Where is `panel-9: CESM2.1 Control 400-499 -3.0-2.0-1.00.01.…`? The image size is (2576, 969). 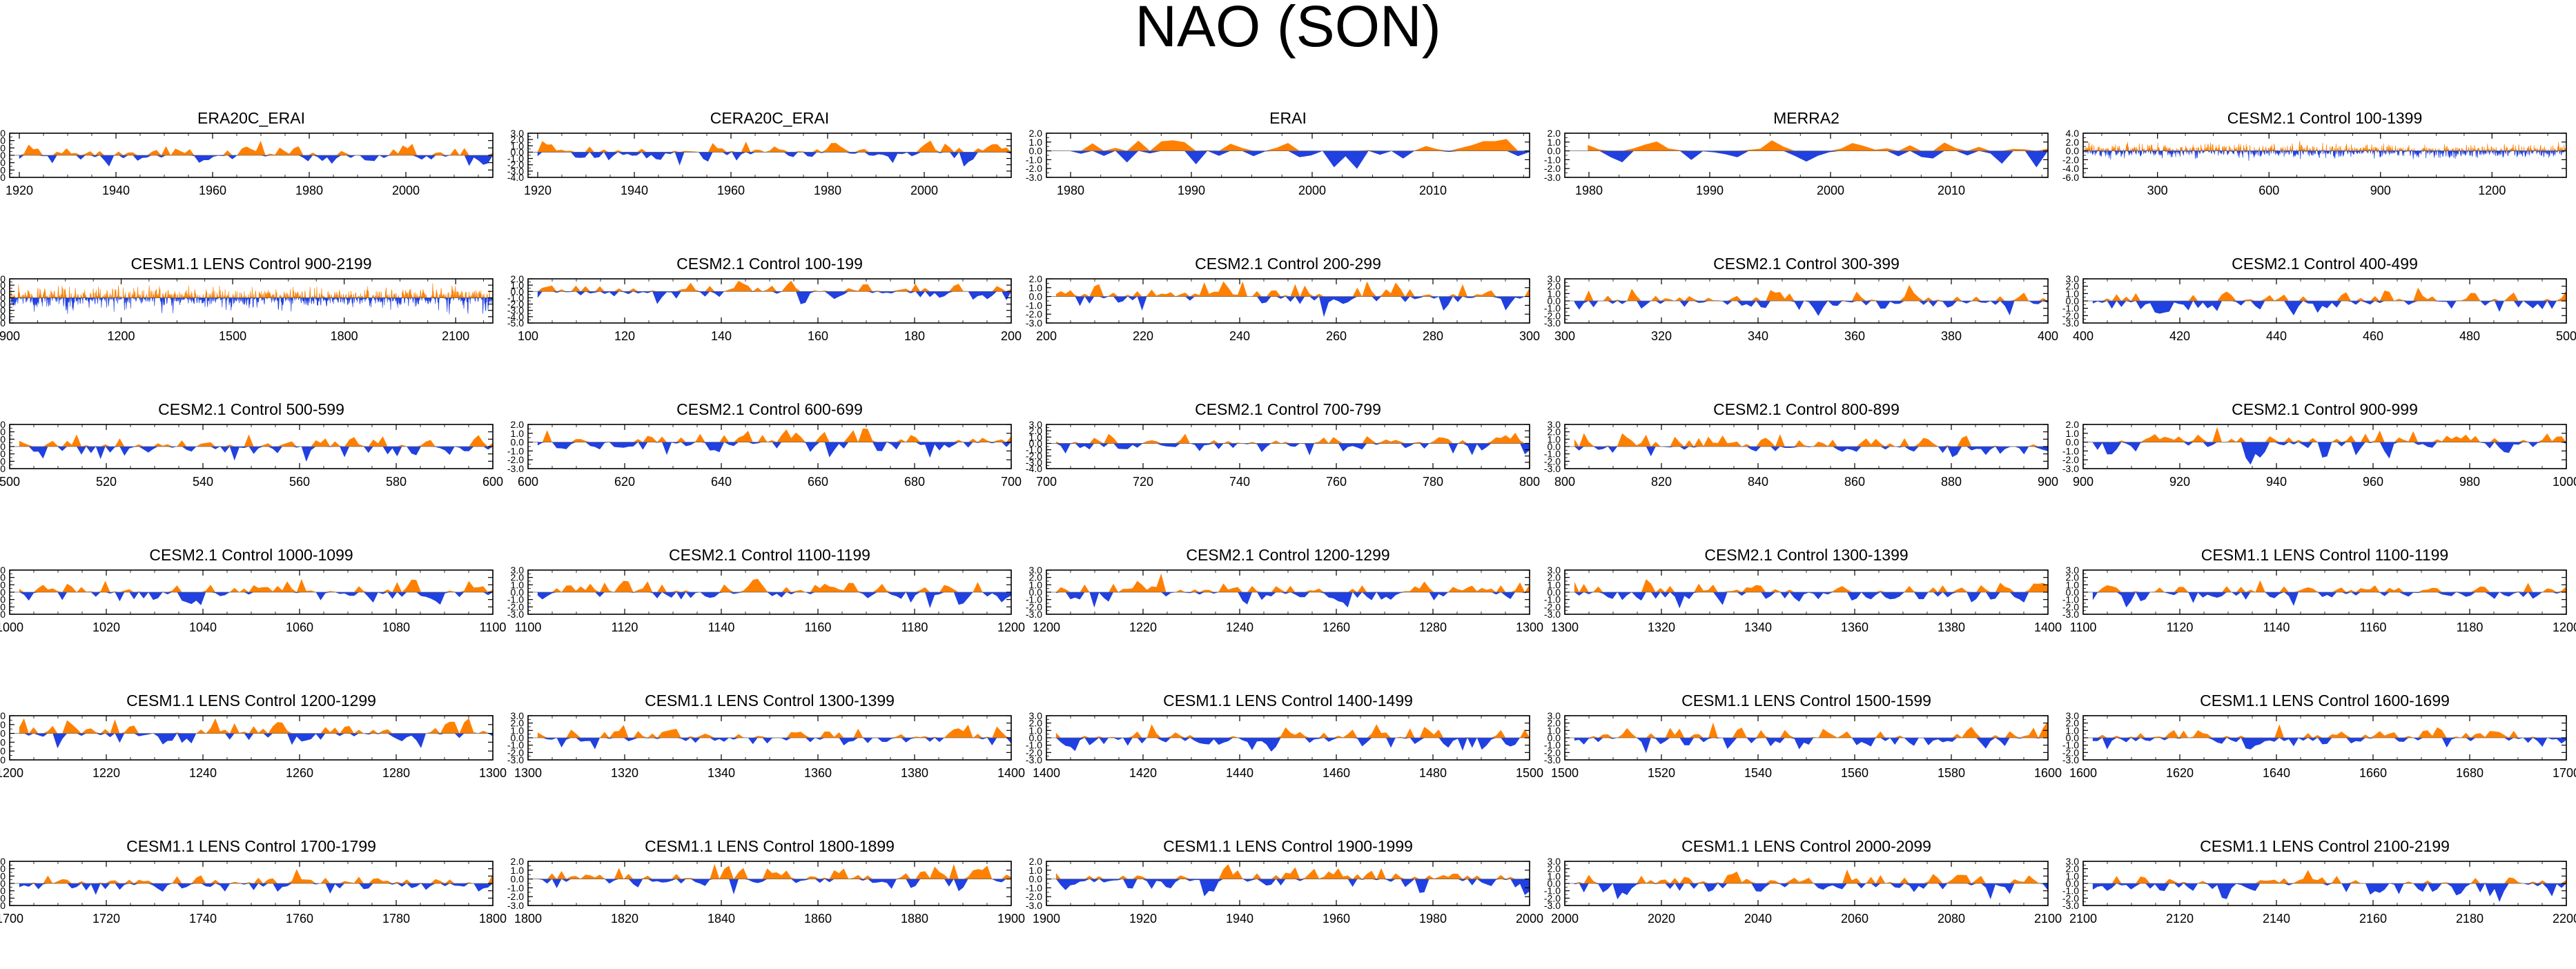 panel-9: CESM2.1 Control 400-499 -3.0-2.0-1.00.01.… is located at coordinates (2319, 299).